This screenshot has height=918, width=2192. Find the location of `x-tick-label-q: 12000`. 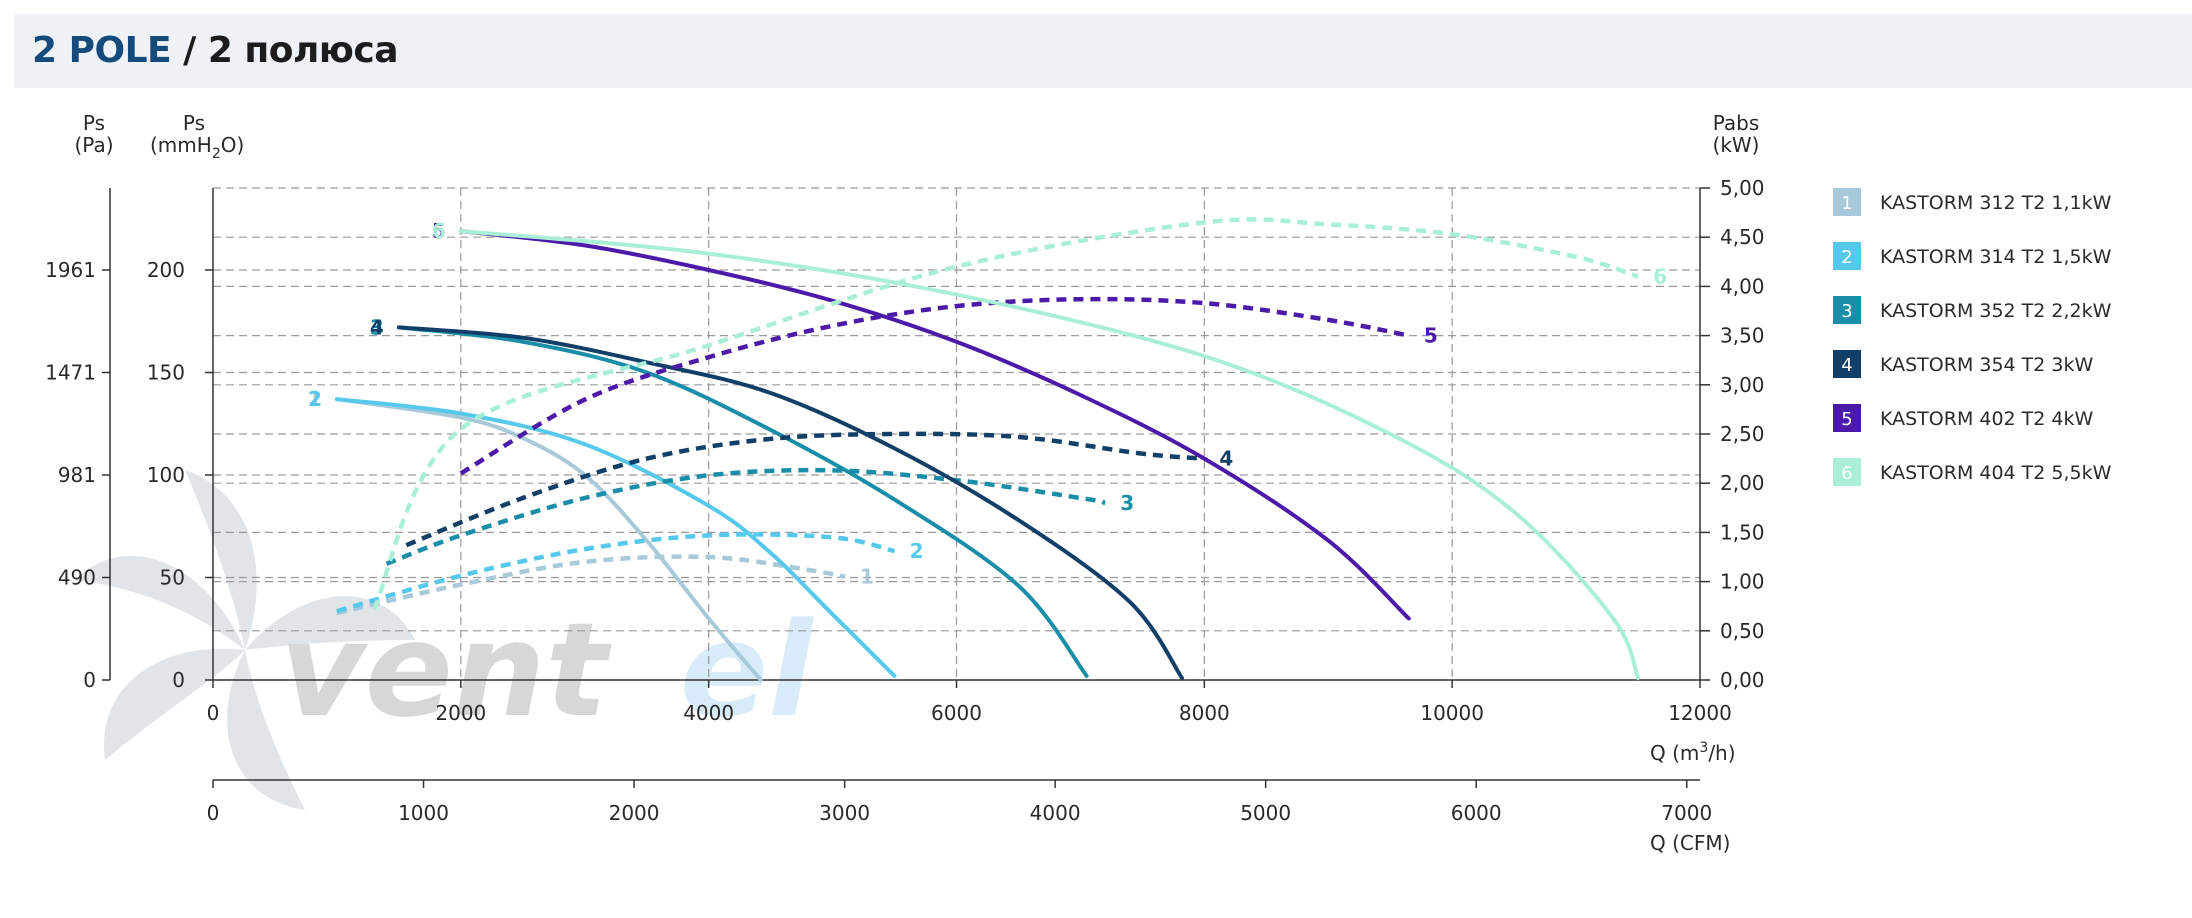

x-tick-label-q: 12000 is located at coordinates (1700, 713).